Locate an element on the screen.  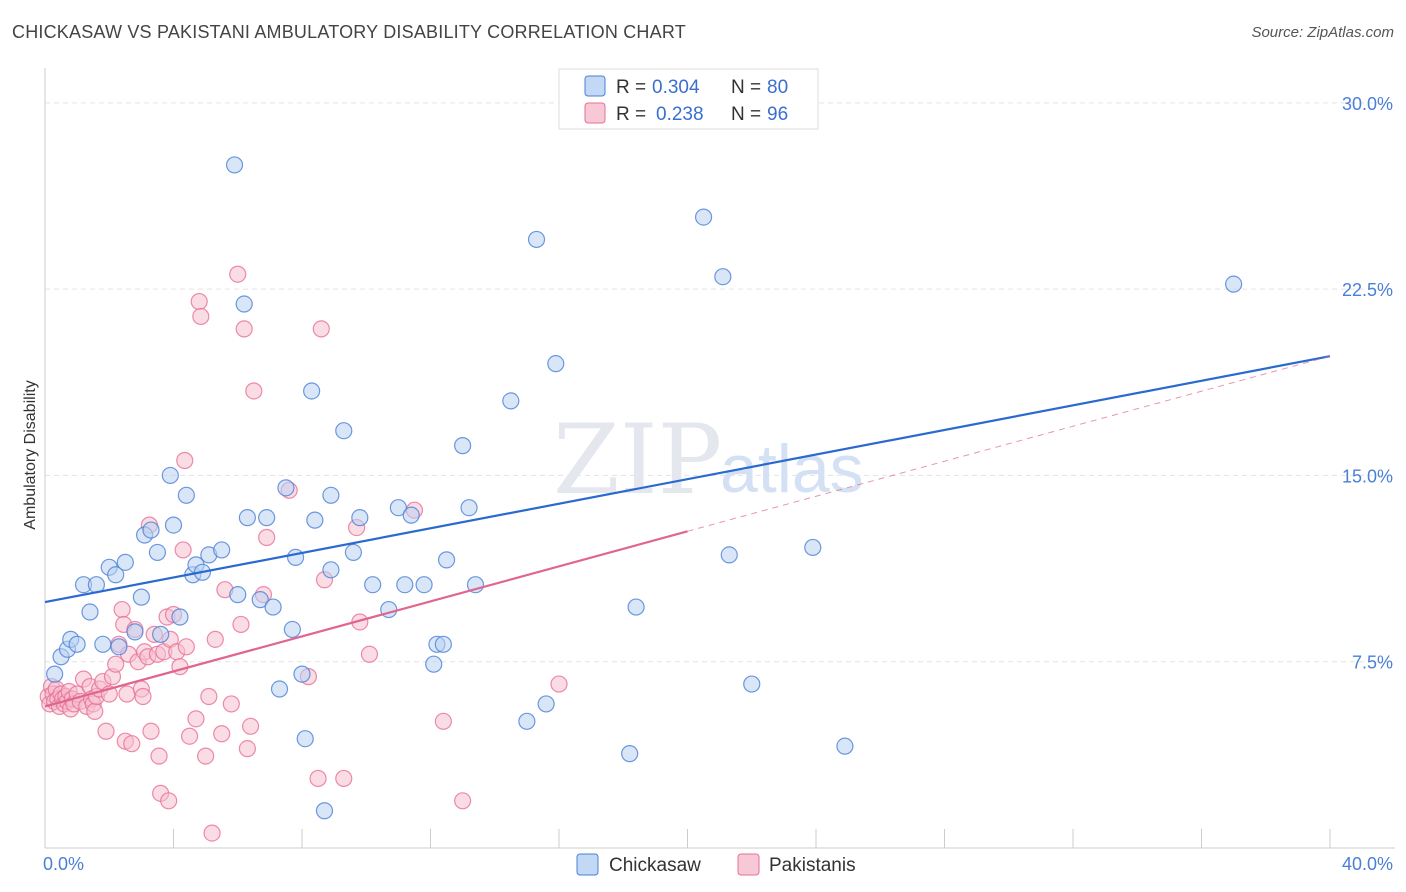
trend-line-pakistanis is located at coordinates (366, 619).